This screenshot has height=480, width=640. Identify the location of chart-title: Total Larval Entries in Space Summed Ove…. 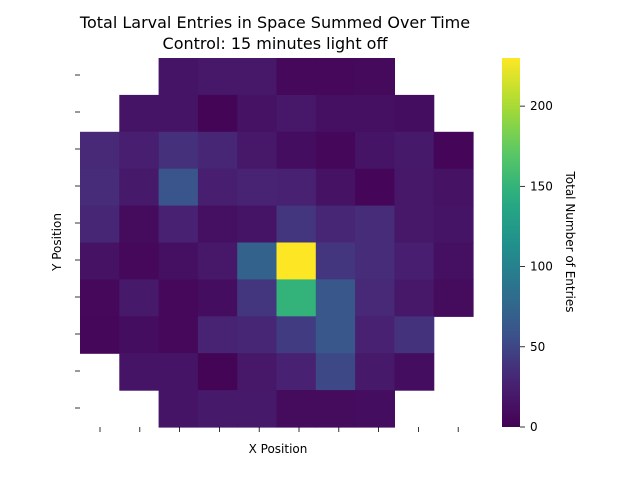
(274, 22).